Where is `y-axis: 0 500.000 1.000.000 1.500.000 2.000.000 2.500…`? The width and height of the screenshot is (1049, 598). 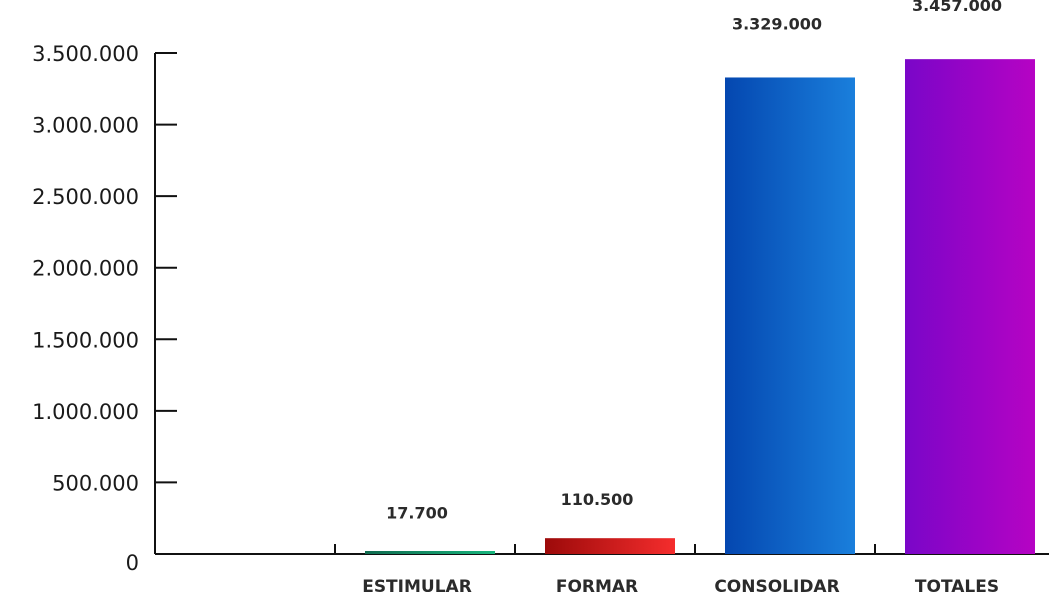 y-axis: 0 500.000 1.000.000 1.500.000 2.000.000 2.500… is located at coordinates (104, 308).